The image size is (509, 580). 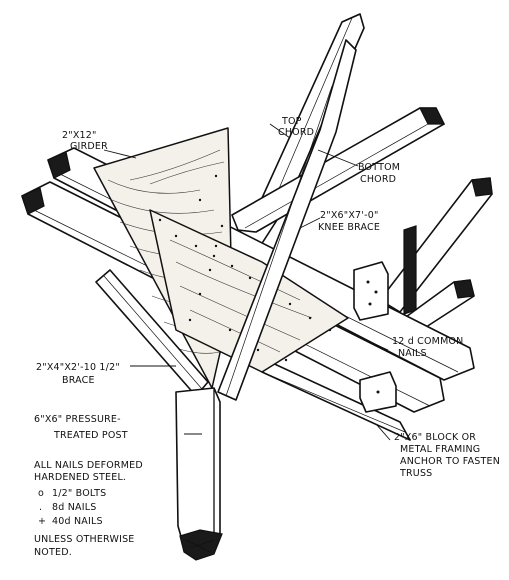 I want to click on legend-footer-line1: UNLESS OTHERWISE, so click(x=84, y=539).